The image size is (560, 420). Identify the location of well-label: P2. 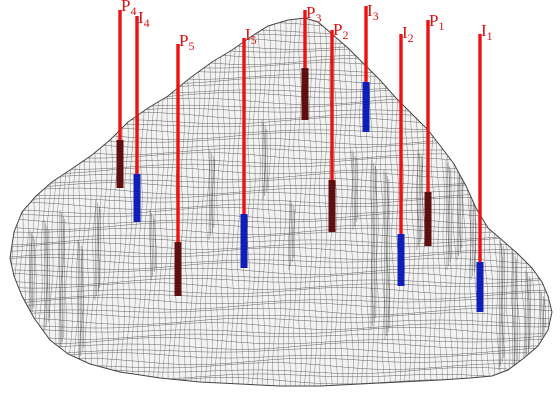
(340, 31).